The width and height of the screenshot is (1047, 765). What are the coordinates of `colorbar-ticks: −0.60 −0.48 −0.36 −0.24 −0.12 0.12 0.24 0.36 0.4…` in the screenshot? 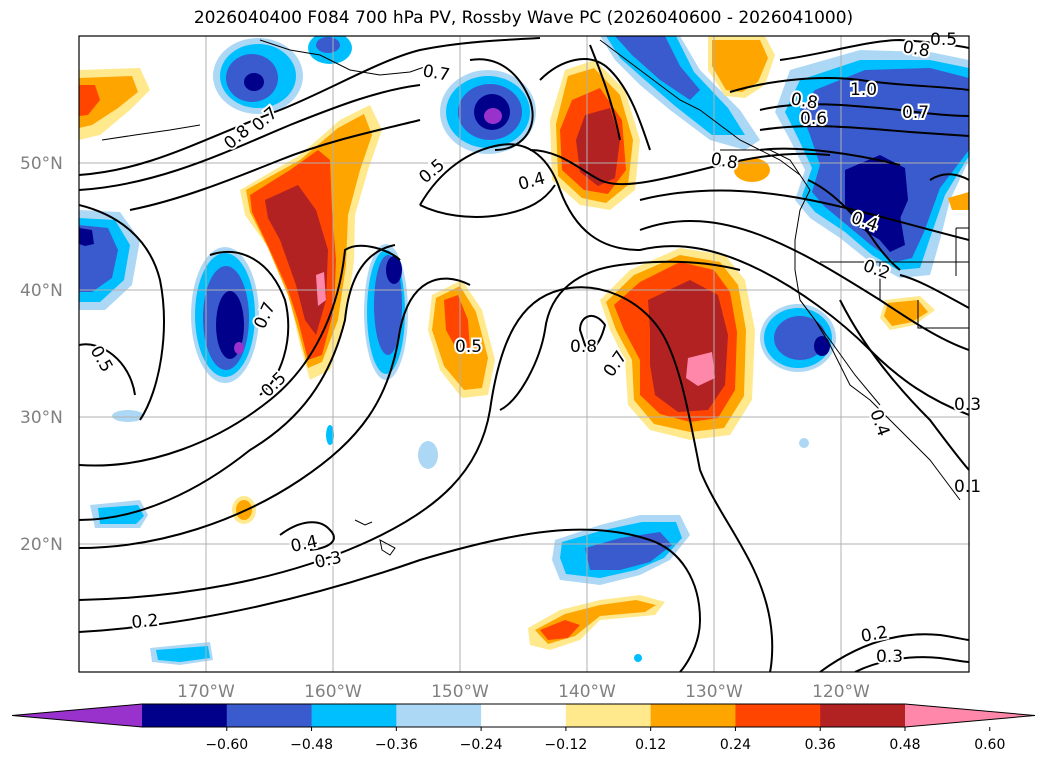 It's located at (605, 740).